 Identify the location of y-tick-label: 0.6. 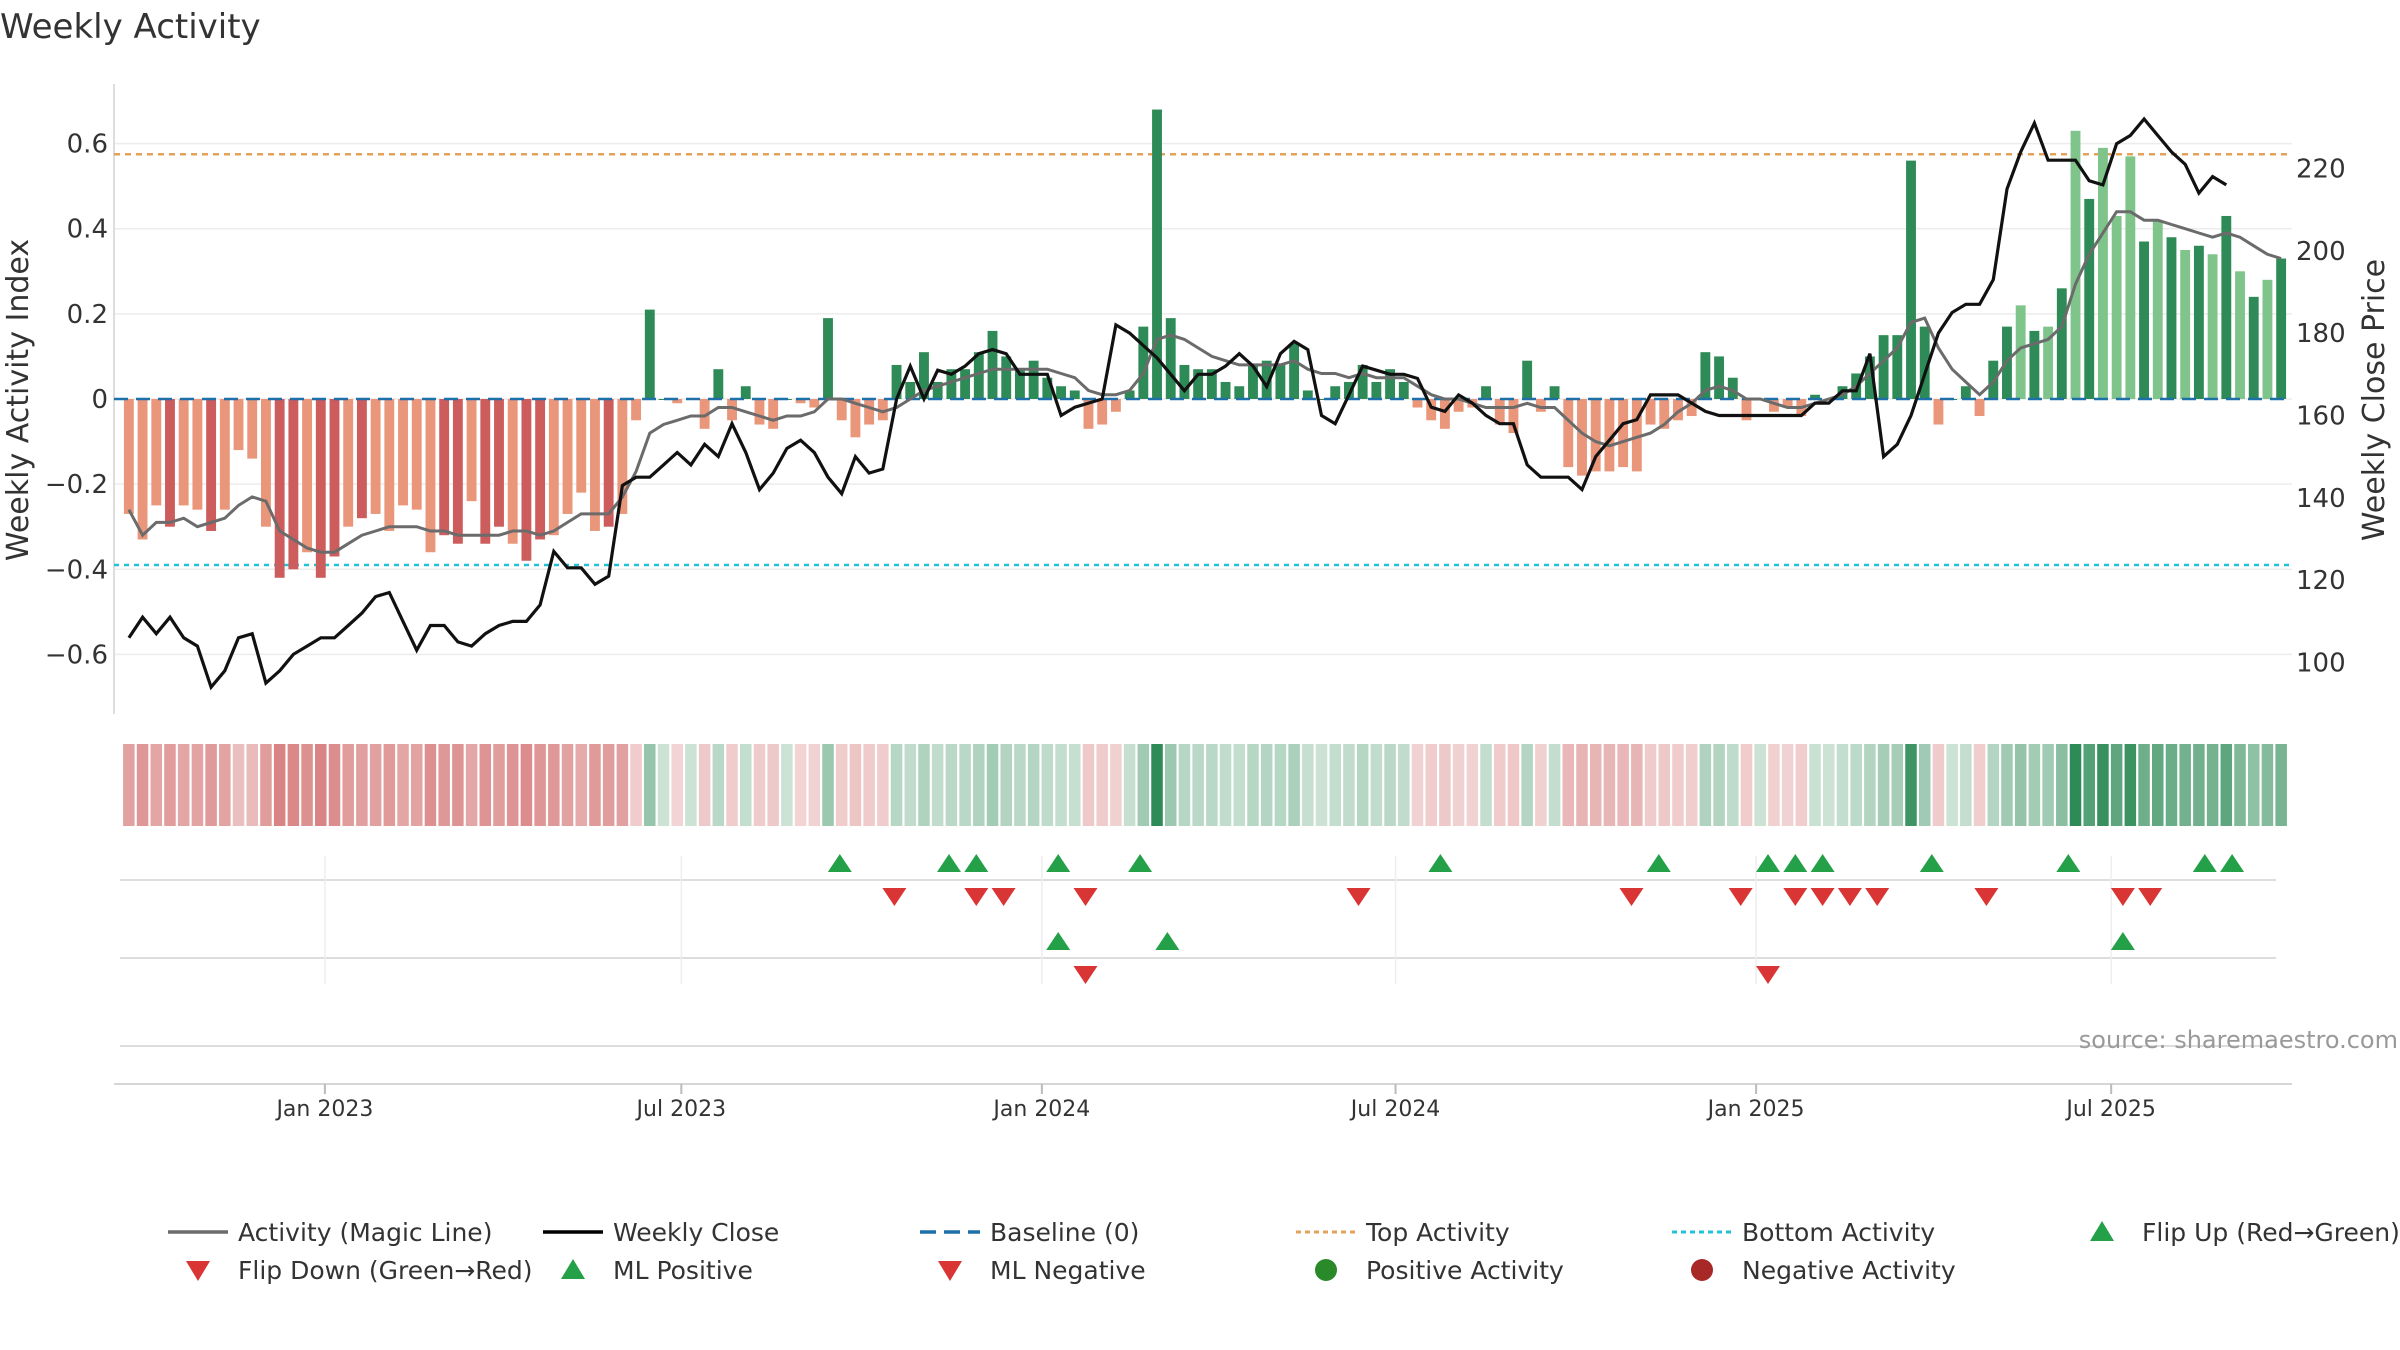
(87, 145).